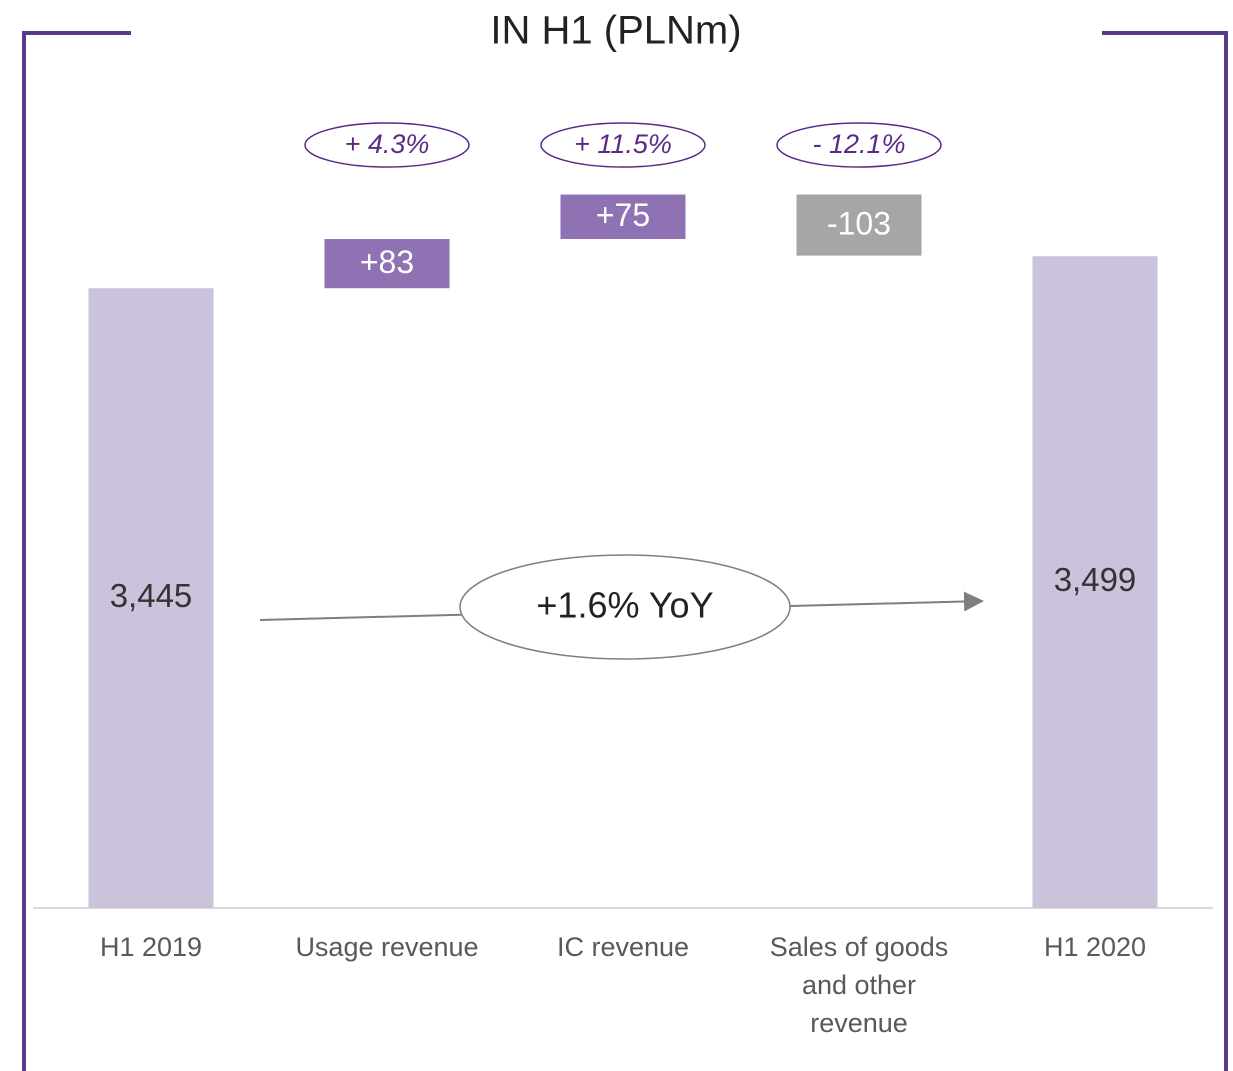  Describe the element at coordinates (151, 947) in the screenshot. I see `x-tick-label: H1 2019` at that location.